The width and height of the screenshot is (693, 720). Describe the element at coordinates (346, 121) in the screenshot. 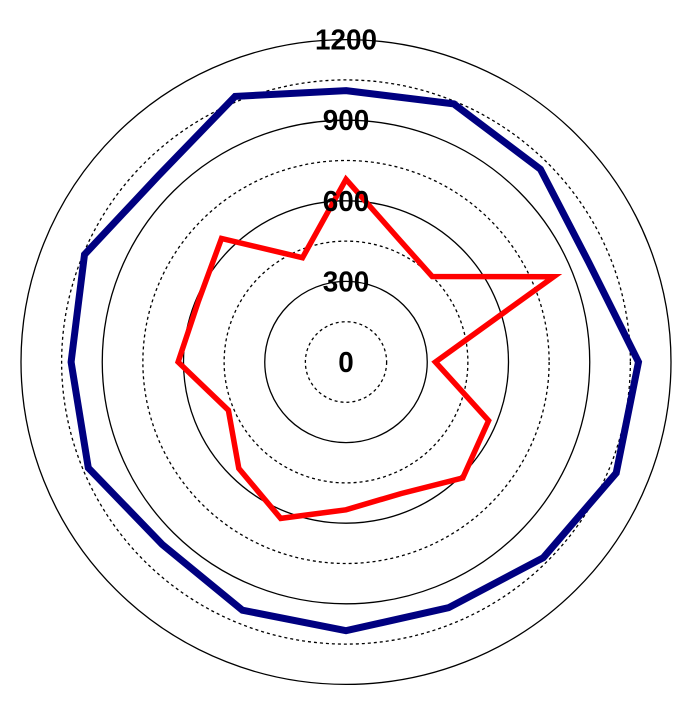

I see `radial-tick-label: 900` at that location.